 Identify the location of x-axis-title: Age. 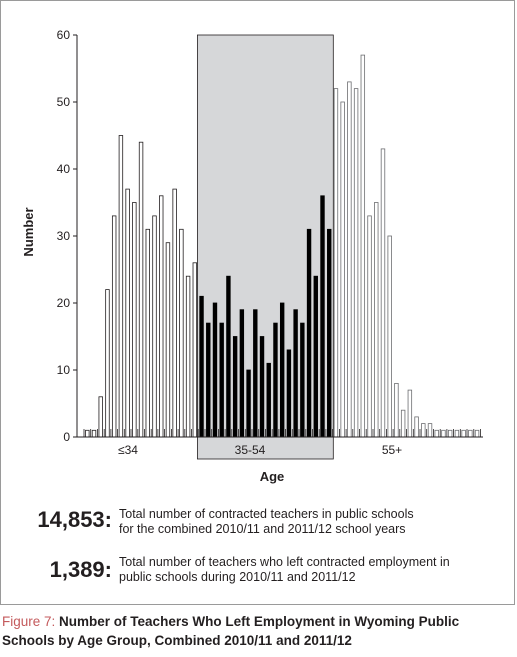
(272, 476).